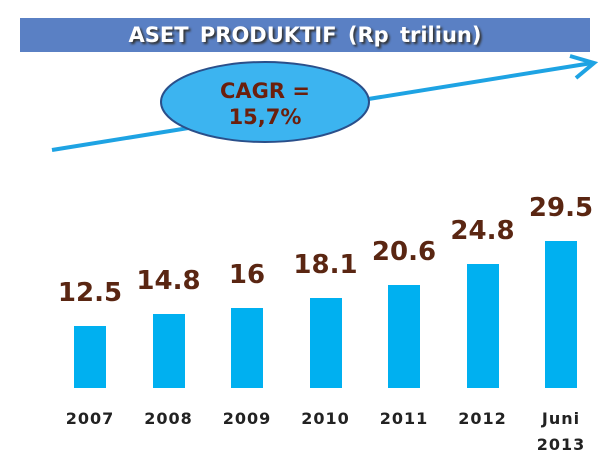 This screenshot has height=462, width=606. What do you see at coordinates (584, 67) in the screenshot?
I see `arrow-head` at bounding box center [584, 67].